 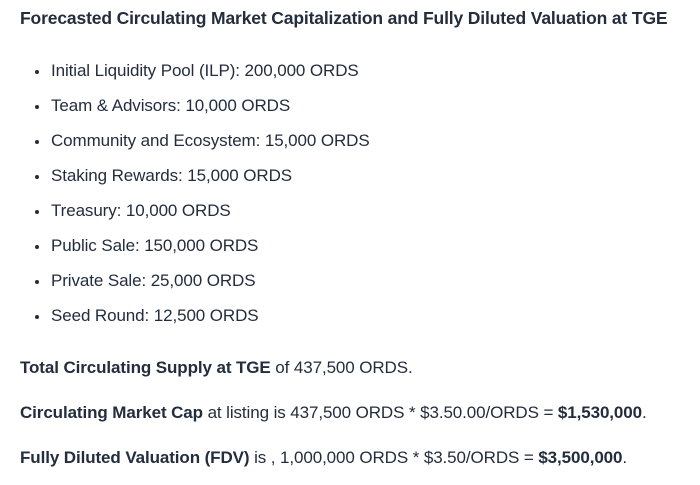 What do you see at coordinates (155, 245) in the screenshot?
I see `allocation-text: Public Sale: 150,000 ORDS` at bounding box center [155, 245].